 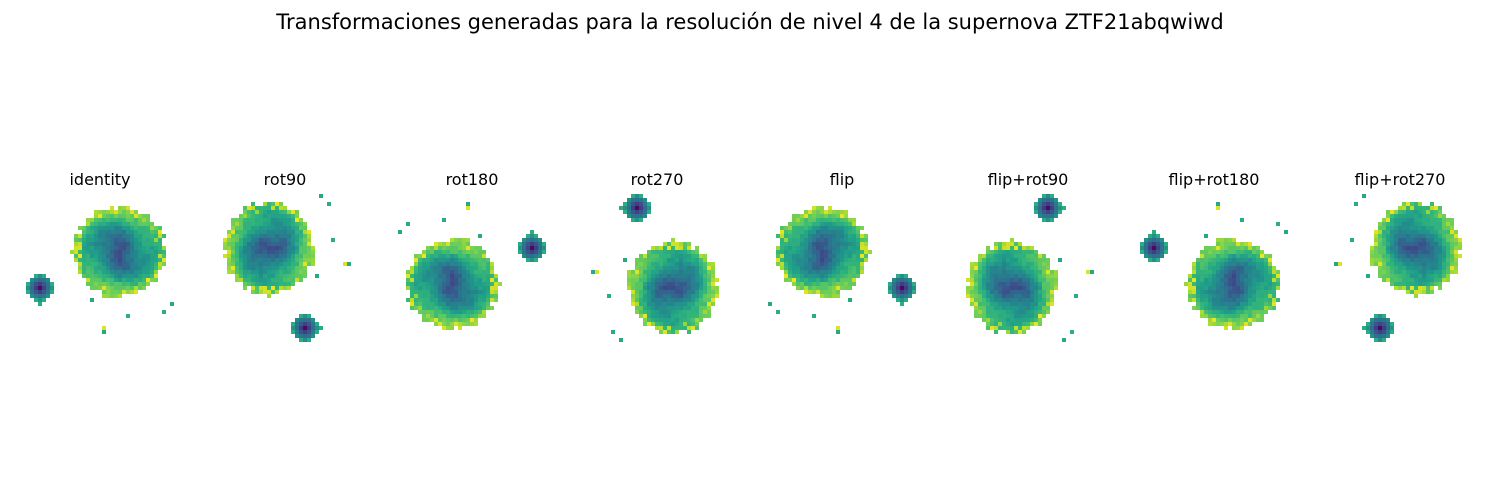 I want to click on panel-title: rot270, so click(x=657, y=179).